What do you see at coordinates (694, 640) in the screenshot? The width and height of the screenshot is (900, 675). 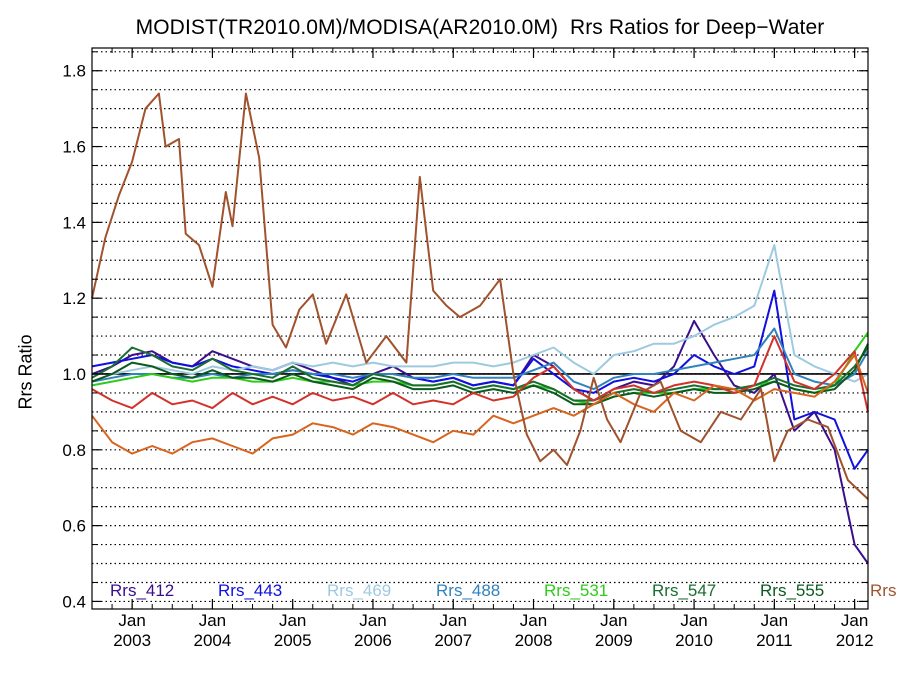 I see `x-tick-year: 2010` at bounding box center [694, 640].